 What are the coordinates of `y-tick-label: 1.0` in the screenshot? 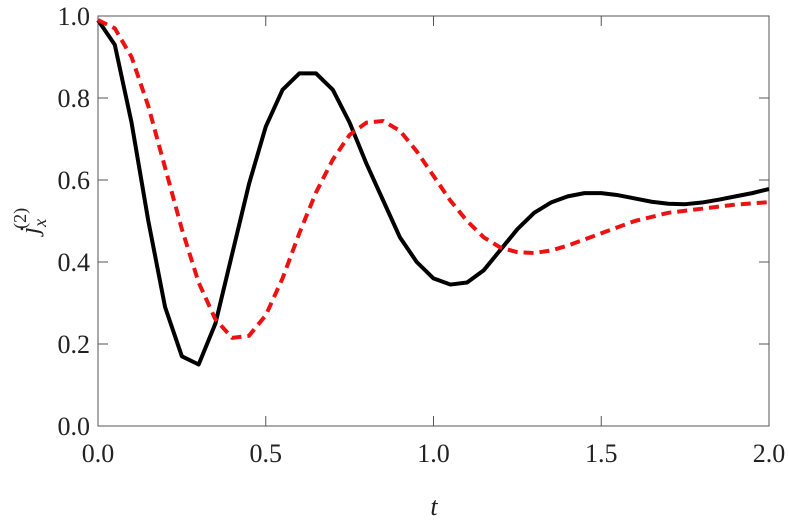 It's located at (74, 16).